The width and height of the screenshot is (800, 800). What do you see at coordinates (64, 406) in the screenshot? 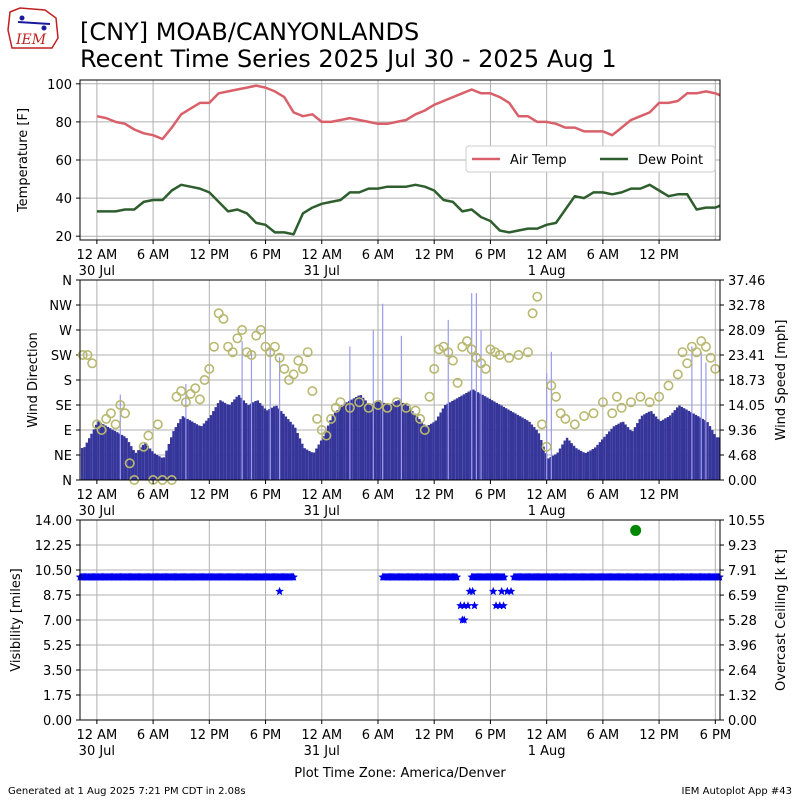
I see `y-tick-label: SE` at bounding box center [64, 406].